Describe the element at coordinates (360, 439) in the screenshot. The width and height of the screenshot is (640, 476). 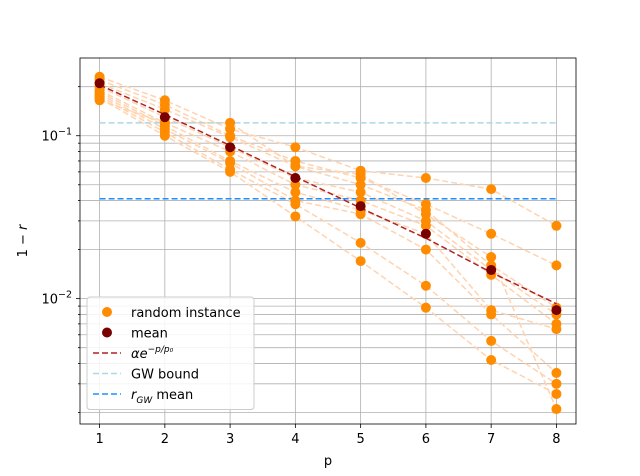
I see `x-tick-label: 5` at that location.